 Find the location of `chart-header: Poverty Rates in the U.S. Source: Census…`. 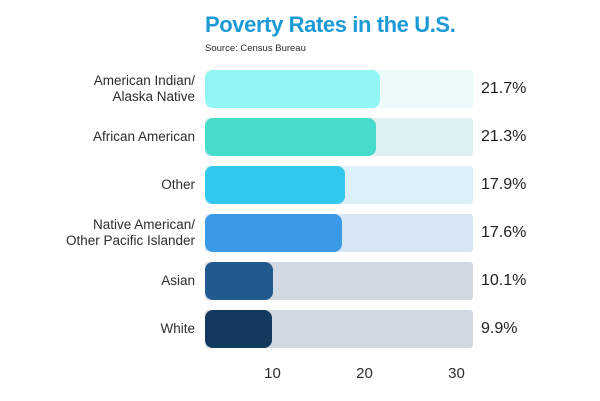

chart-header: Poverty Rates in the U.S. Source: Census… is located at coordinates (395, 33).